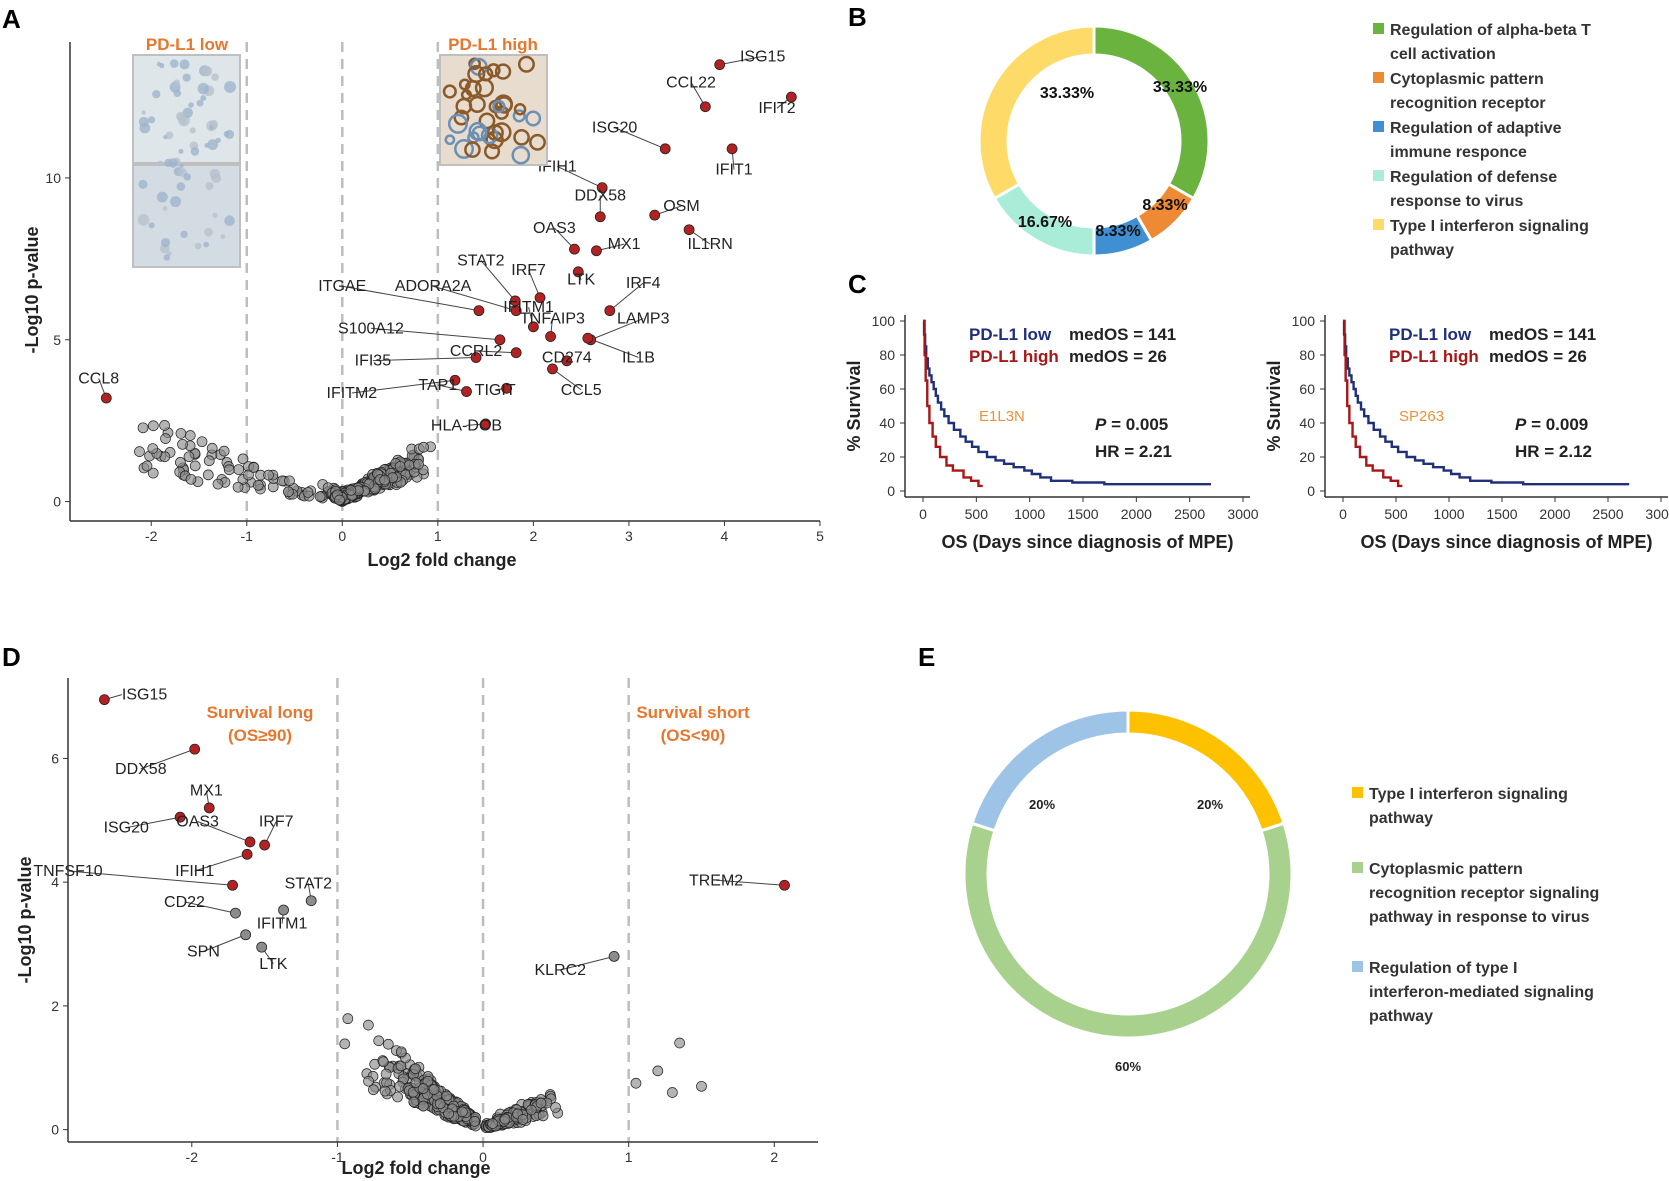  I want to click on ihc-low-image-top, so click(186, 109).